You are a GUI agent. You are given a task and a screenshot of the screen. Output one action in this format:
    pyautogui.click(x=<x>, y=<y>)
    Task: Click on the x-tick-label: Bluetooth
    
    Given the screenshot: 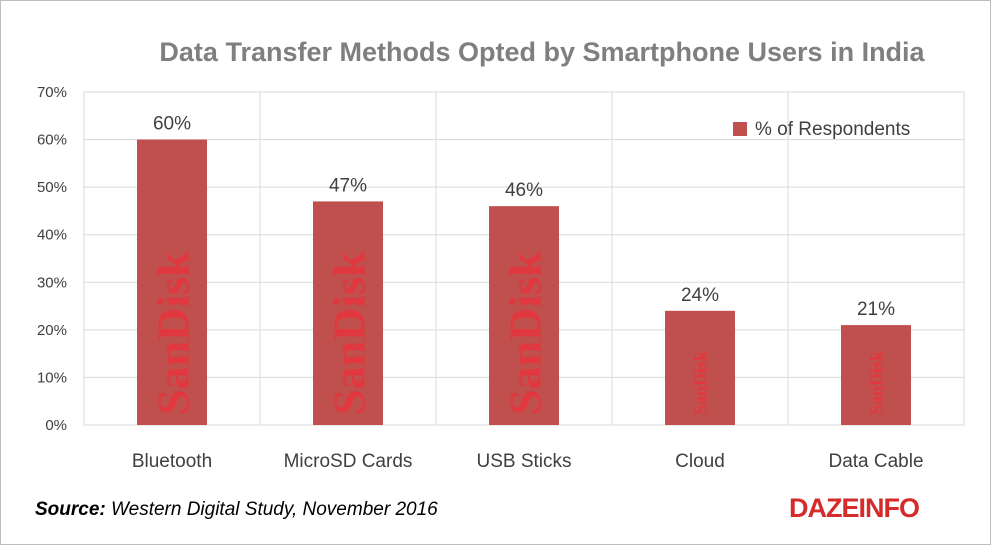 What is the action you would take?
    pyautogui.click(x=172, y=461)
    